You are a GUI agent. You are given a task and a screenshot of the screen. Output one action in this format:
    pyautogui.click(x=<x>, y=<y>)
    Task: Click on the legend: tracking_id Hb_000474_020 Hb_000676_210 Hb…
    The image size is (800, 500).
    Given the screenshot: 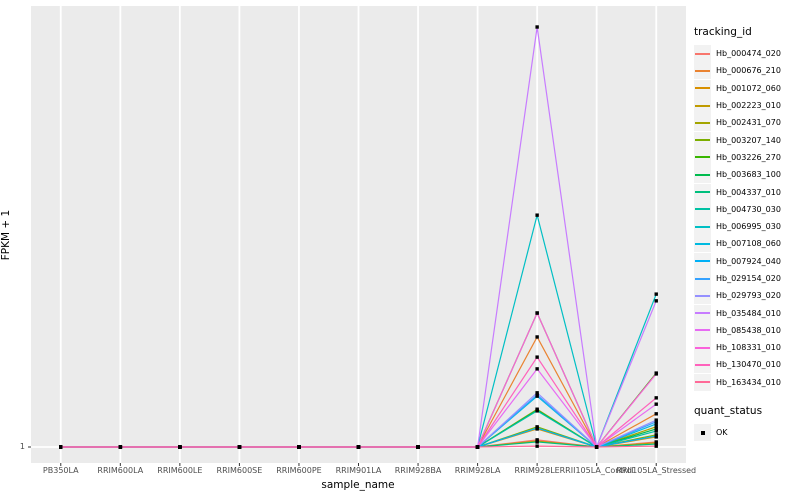 What is the action you would take?
    pyautogui.click(x=747, y=234)
    